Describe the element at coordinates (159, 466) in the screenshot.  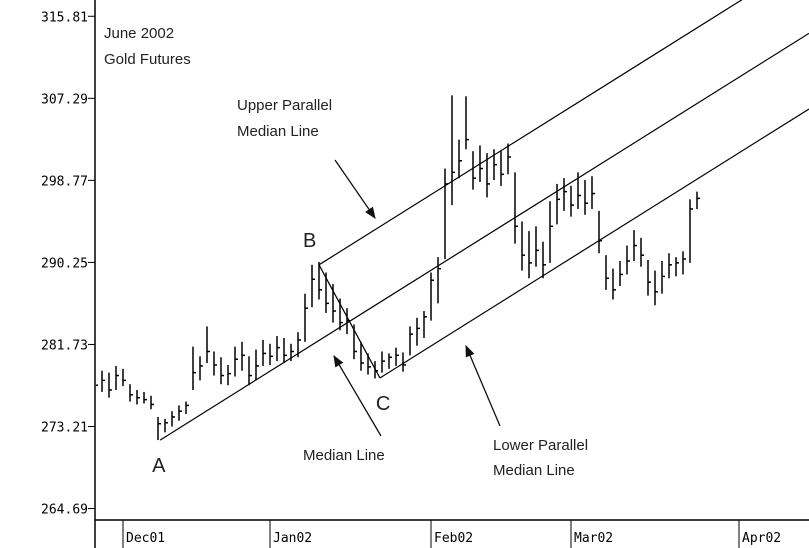
I see `pivot-label: A` at that location.